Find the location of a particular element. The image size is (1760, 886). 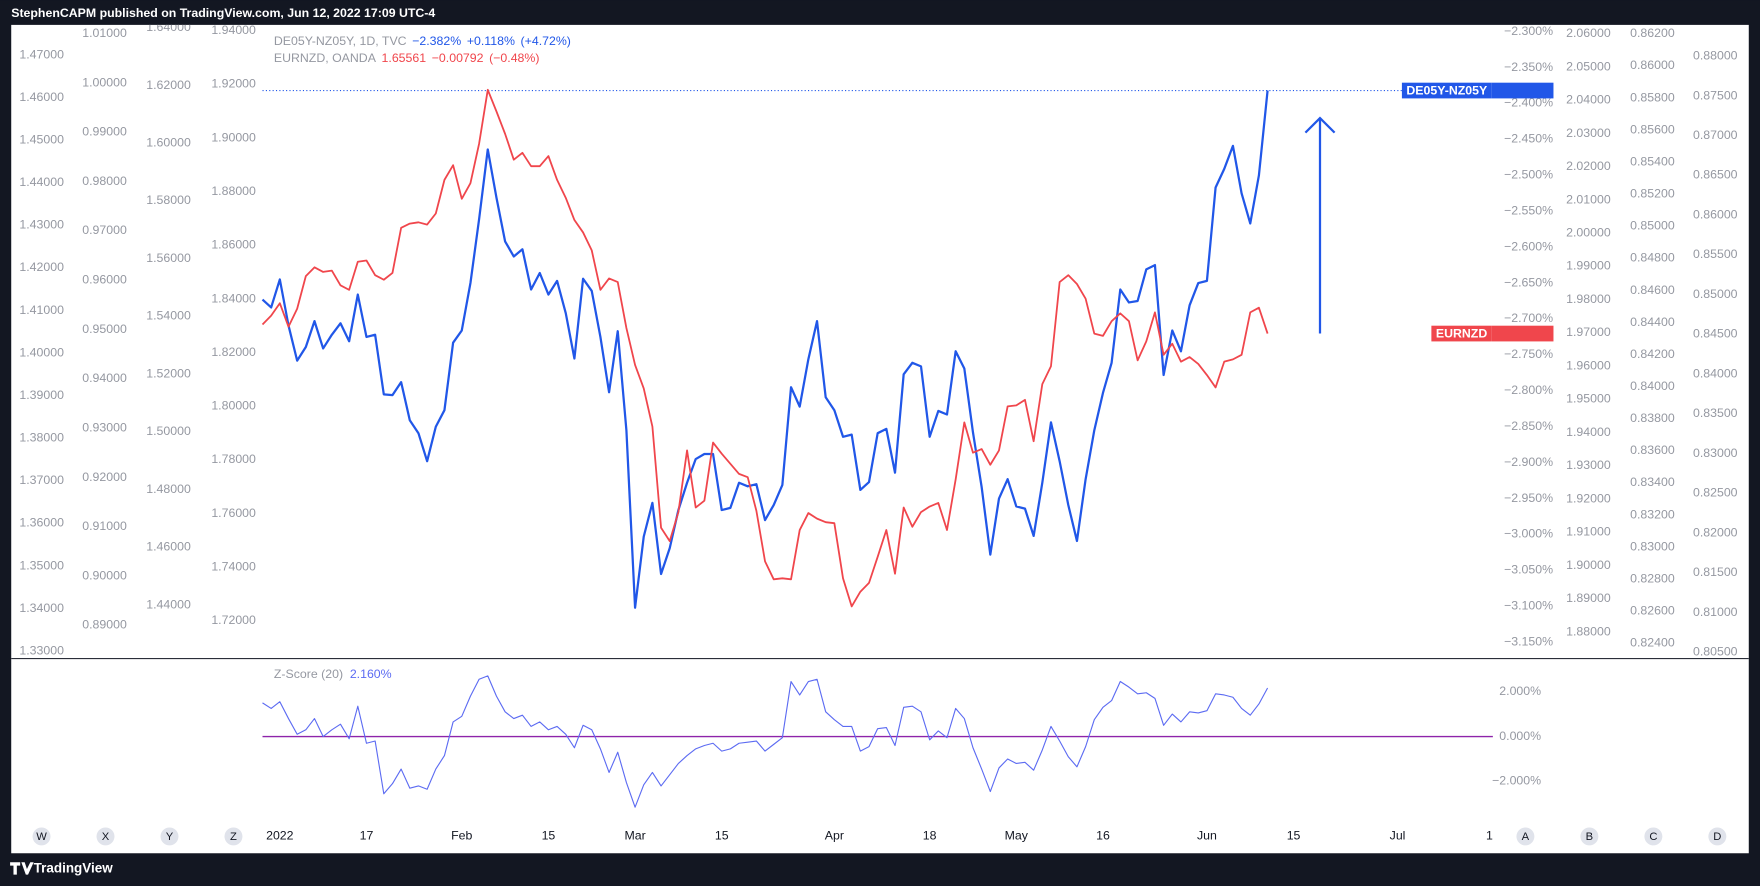

legend-last-label: 1.65561 is located at coordinates (404, 58).